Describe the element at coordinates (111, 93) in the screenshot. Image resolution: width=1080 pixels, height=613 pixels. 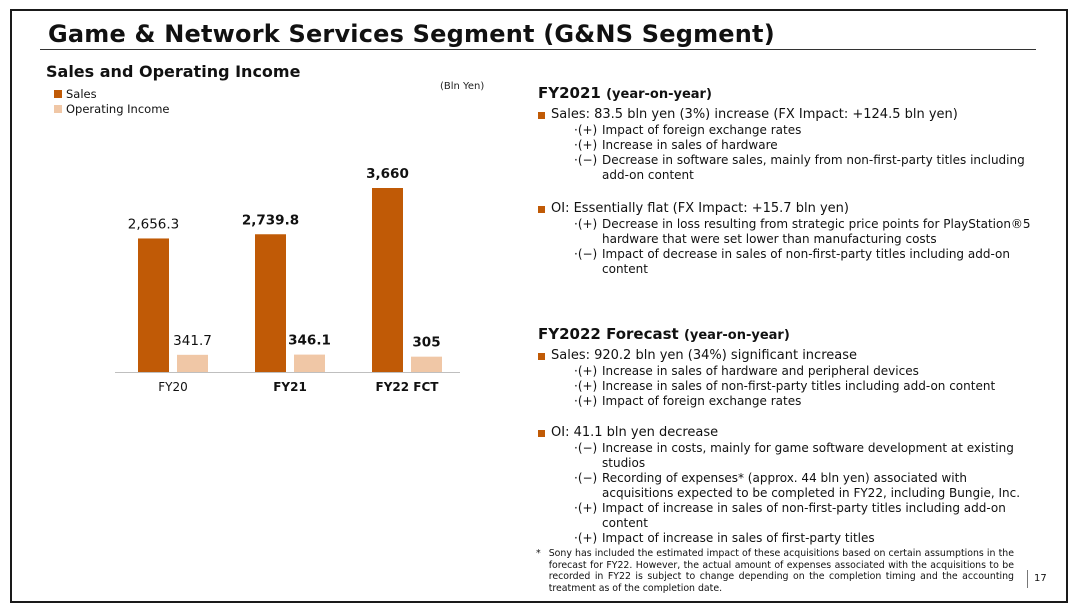
I see `legend-item-sales: Sales` at that location.